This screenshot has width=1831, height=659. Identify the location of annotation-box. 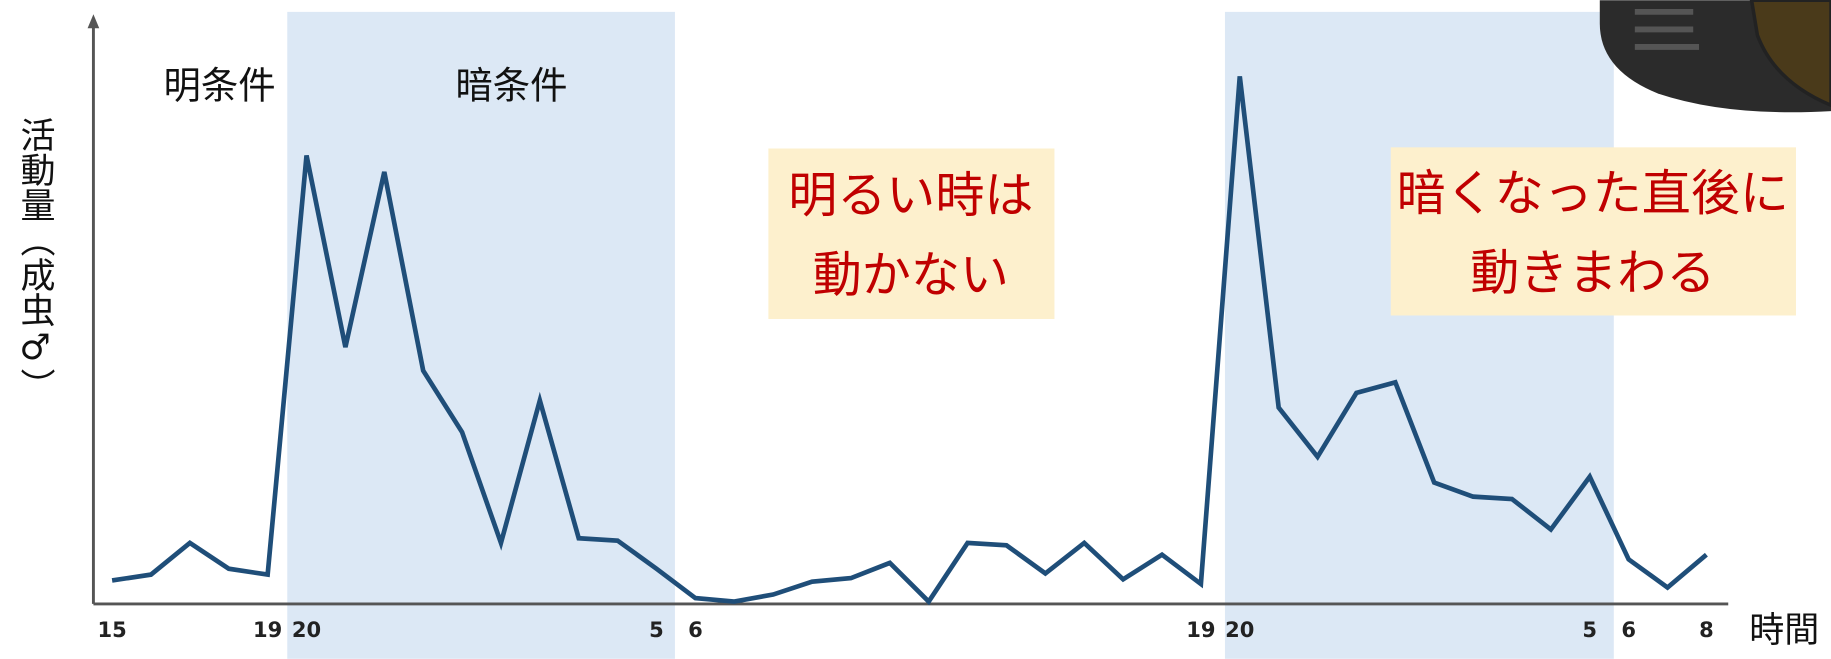
(1282, 233).